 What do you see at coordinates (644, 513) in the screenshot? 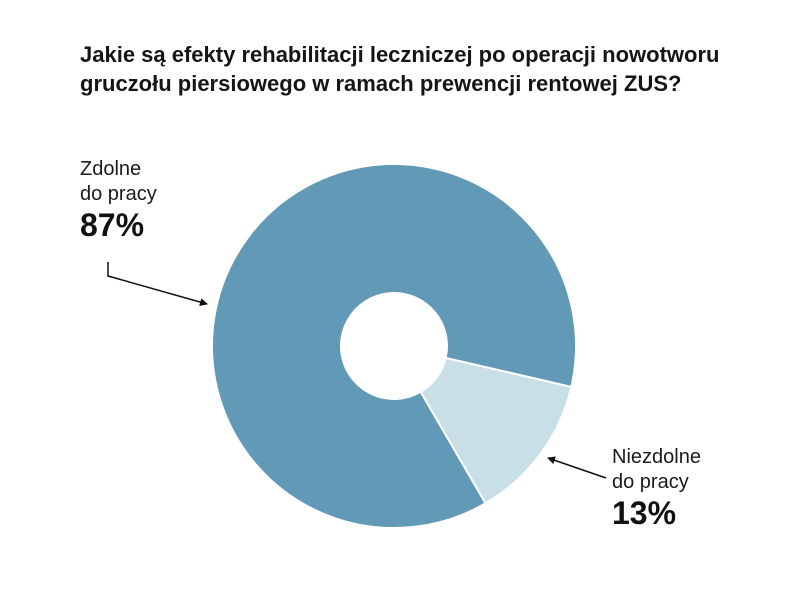
I see `label-niezdolne-value: 13%` at bounding box center [644, 513].